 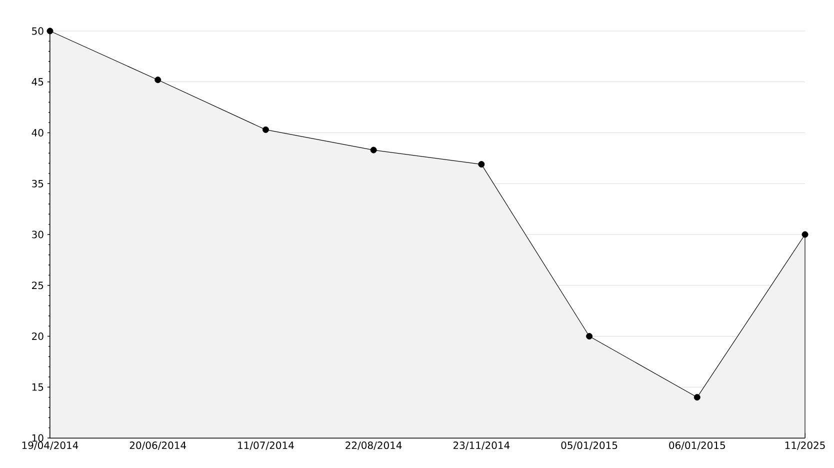 I want to click on y-tick-label: 30, so click(x=38, y=234).